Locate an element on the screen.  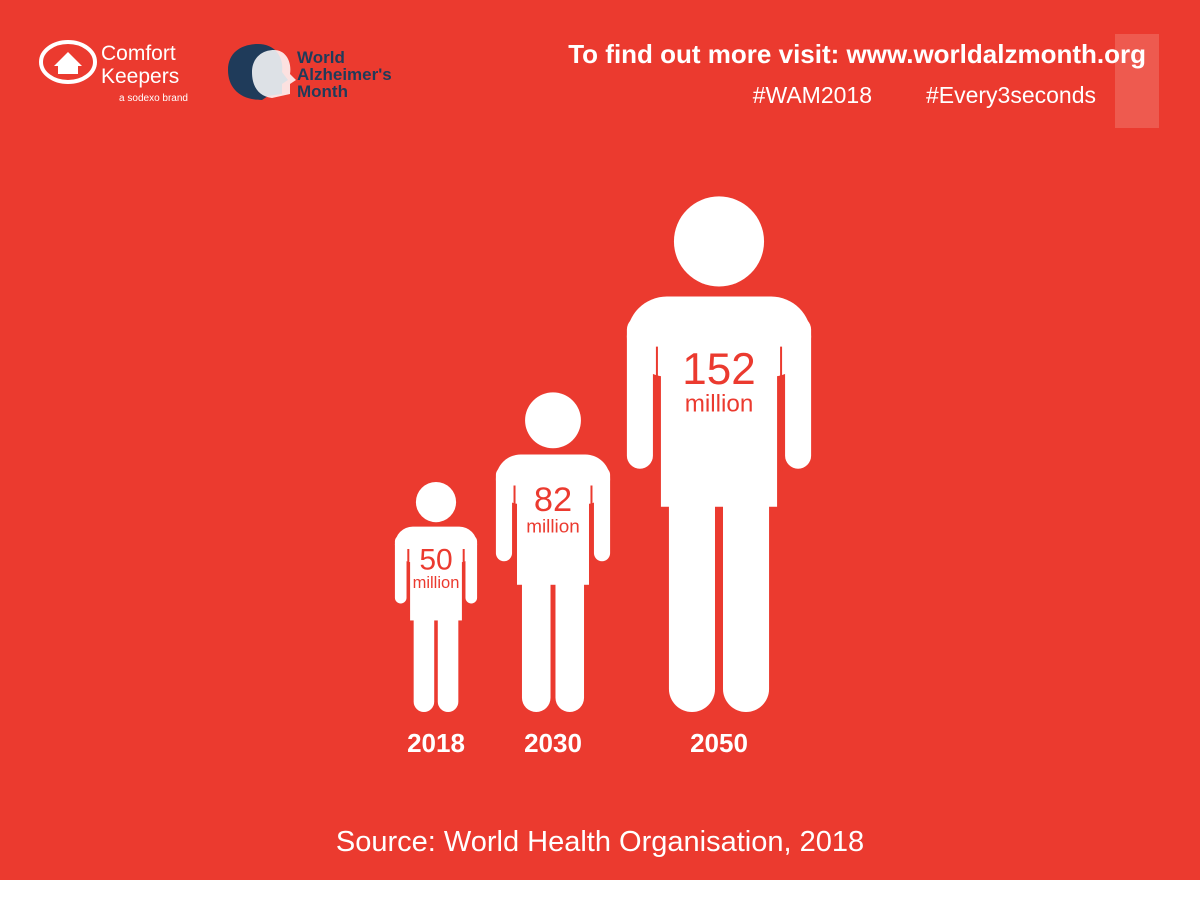
value-label: 152 is located at coordinates (718, 369).